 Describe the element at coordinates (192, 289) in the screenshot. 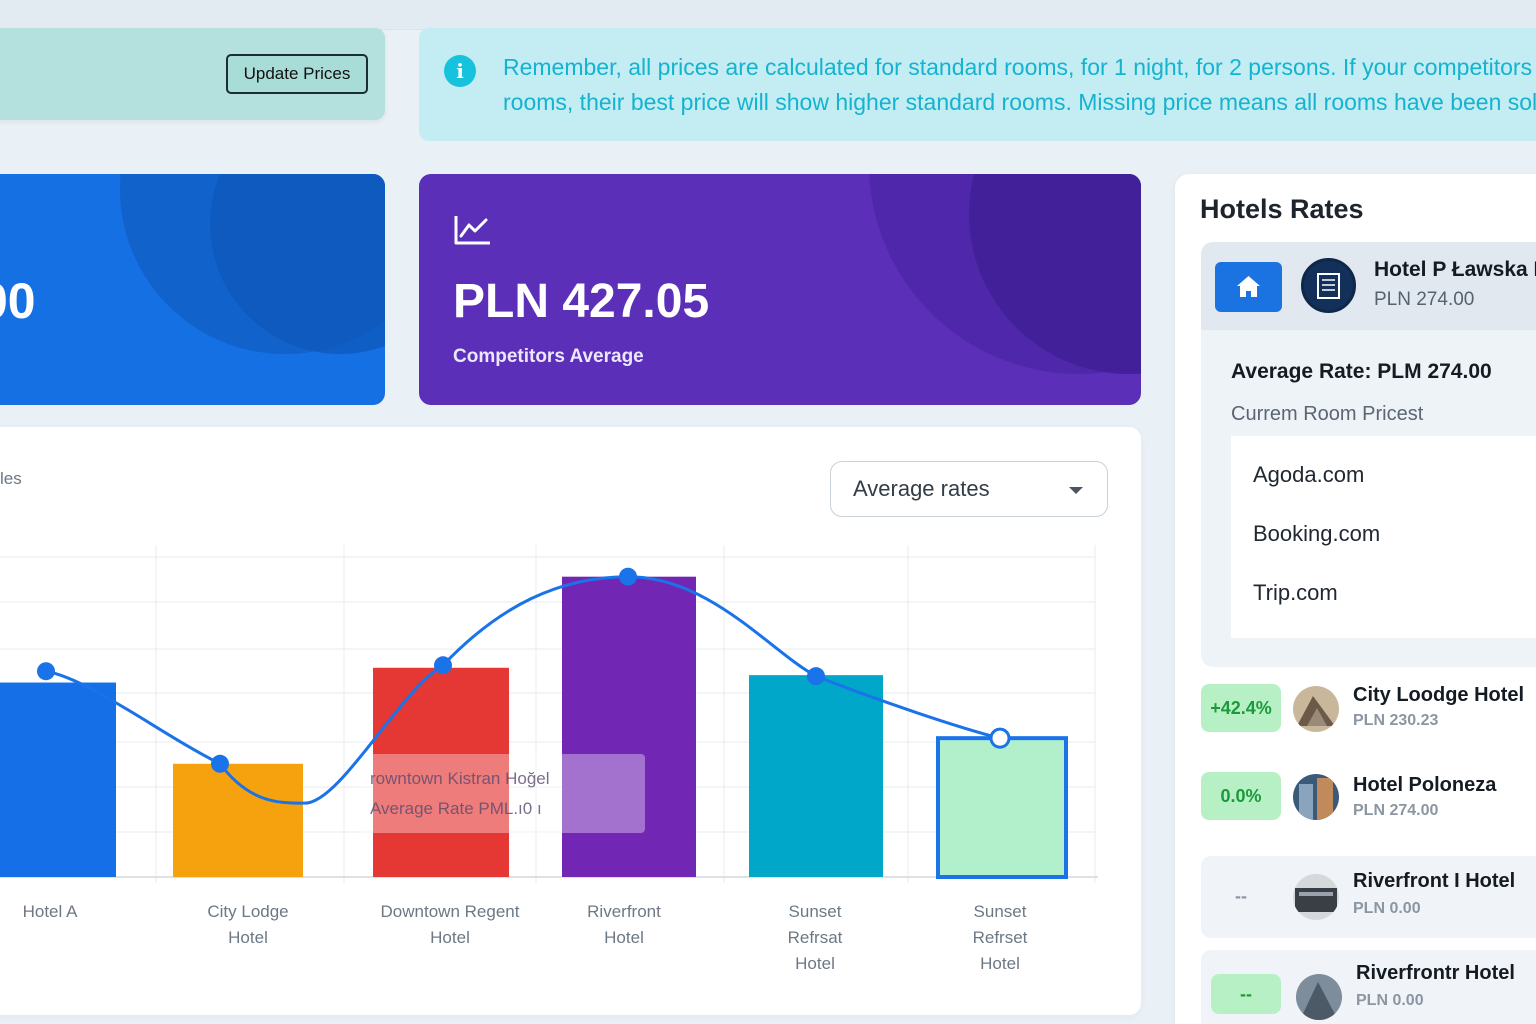

I see `own-price-card: 00` at that location.